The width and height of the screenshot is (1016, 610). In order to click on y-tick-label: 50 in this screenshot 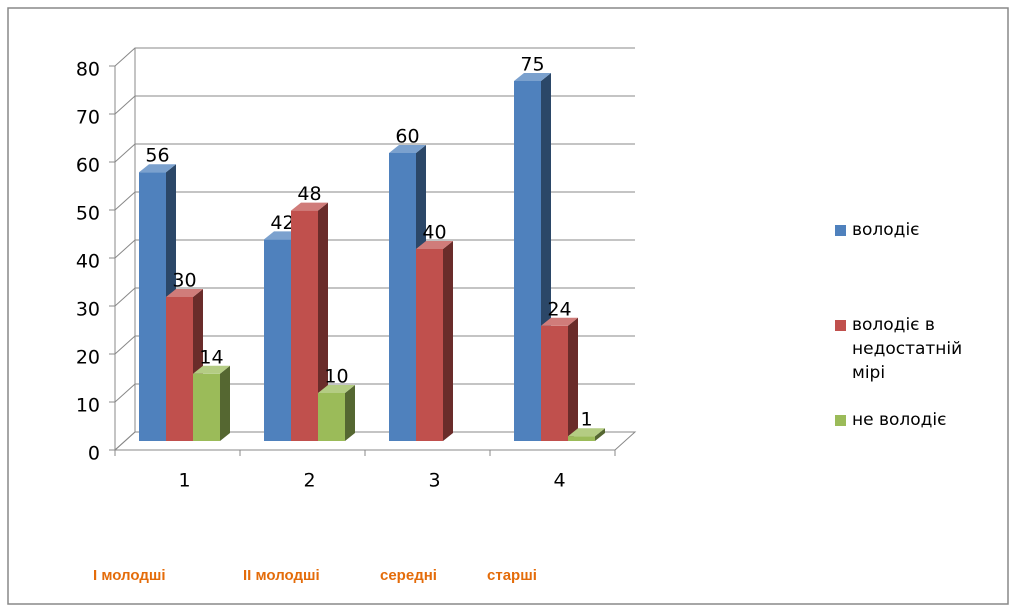, I will do `click(88, 214)`.